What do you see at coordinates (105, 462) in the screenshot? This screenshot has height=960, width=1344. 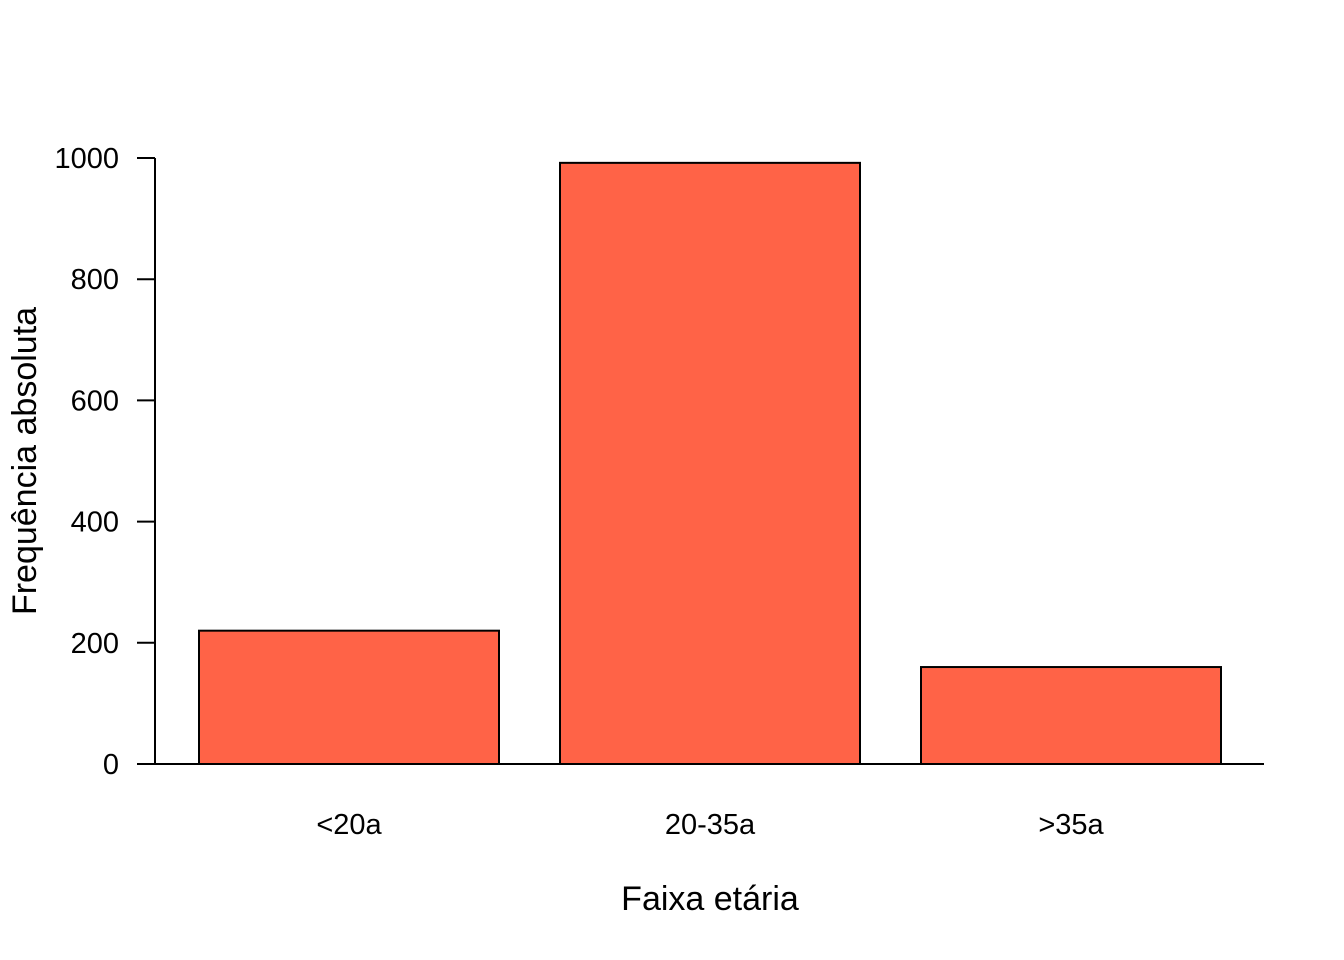 I see `y-axis: 0 200 400 600 800 1000` at bounding box center [105, 462].